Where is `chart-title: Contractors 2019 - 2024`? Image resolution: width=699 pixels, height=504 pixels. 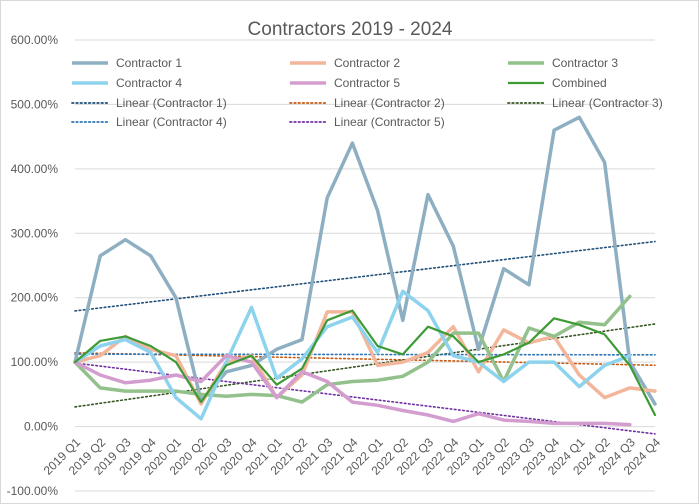
chart-title: Contractors 2019 - 2024 is located at coordinates (350, 29).